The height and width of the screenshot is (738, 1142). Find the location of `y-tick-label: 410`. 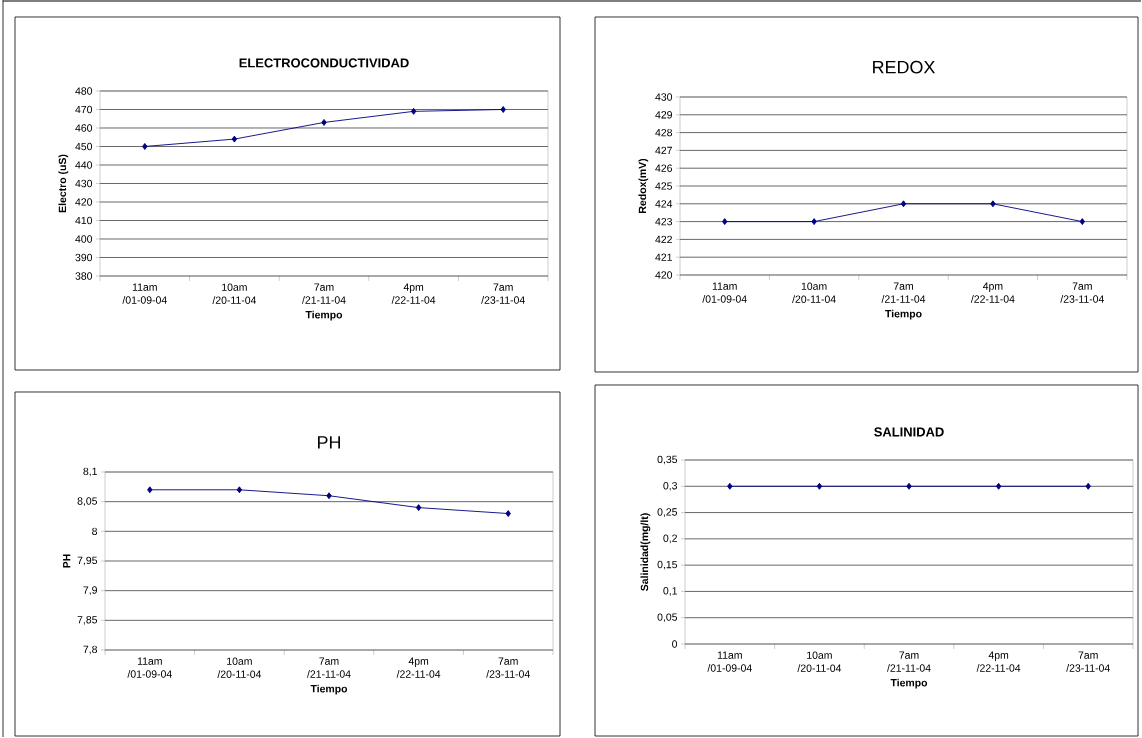

y-tick-label: 410 is located at coordinates (84, 220).